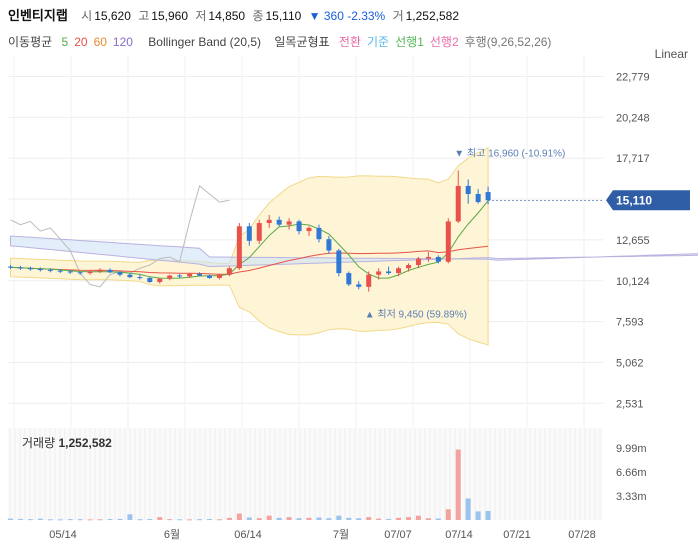 Image resolution: width=698 pixels, height=559 pixels. What do you see at coordinates (227, 16) in the screenshot?
I see `low-price: 14,850` at bounding box center [227, 16].